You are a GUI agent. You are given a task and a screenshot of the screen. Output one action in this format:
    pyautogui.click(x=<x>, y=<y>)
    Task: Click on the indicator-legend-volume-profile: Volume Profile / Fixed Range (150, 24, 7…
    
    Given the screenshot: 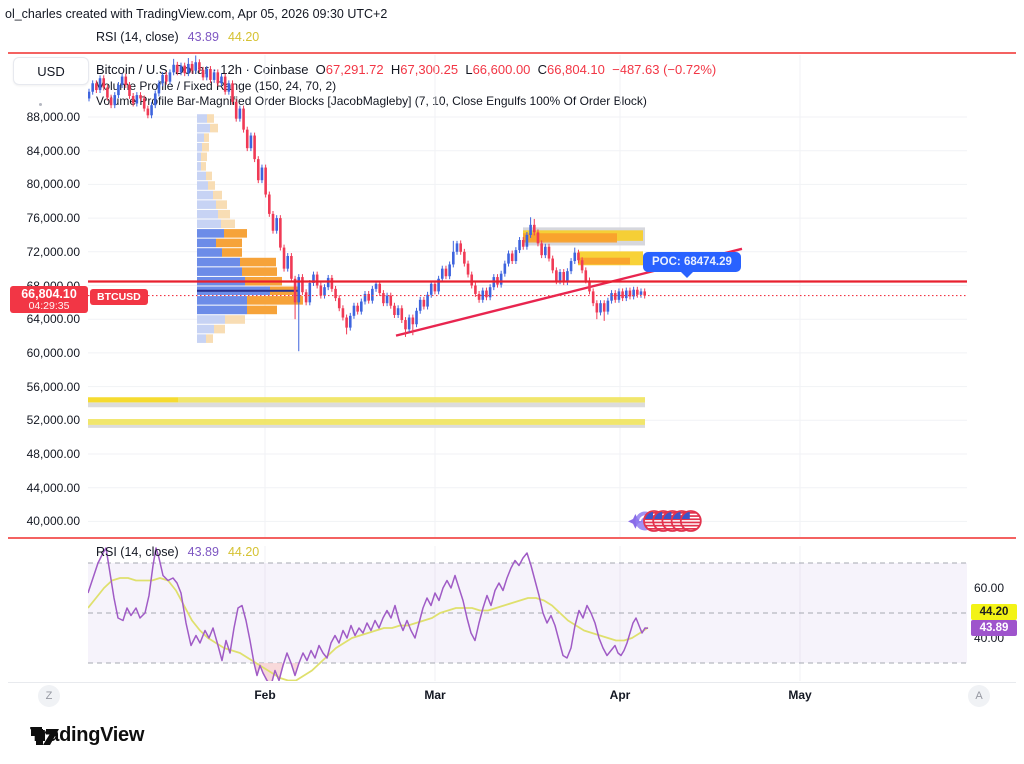 What is the action you would take?
    pyautogui.click(x=216, y=86)
    